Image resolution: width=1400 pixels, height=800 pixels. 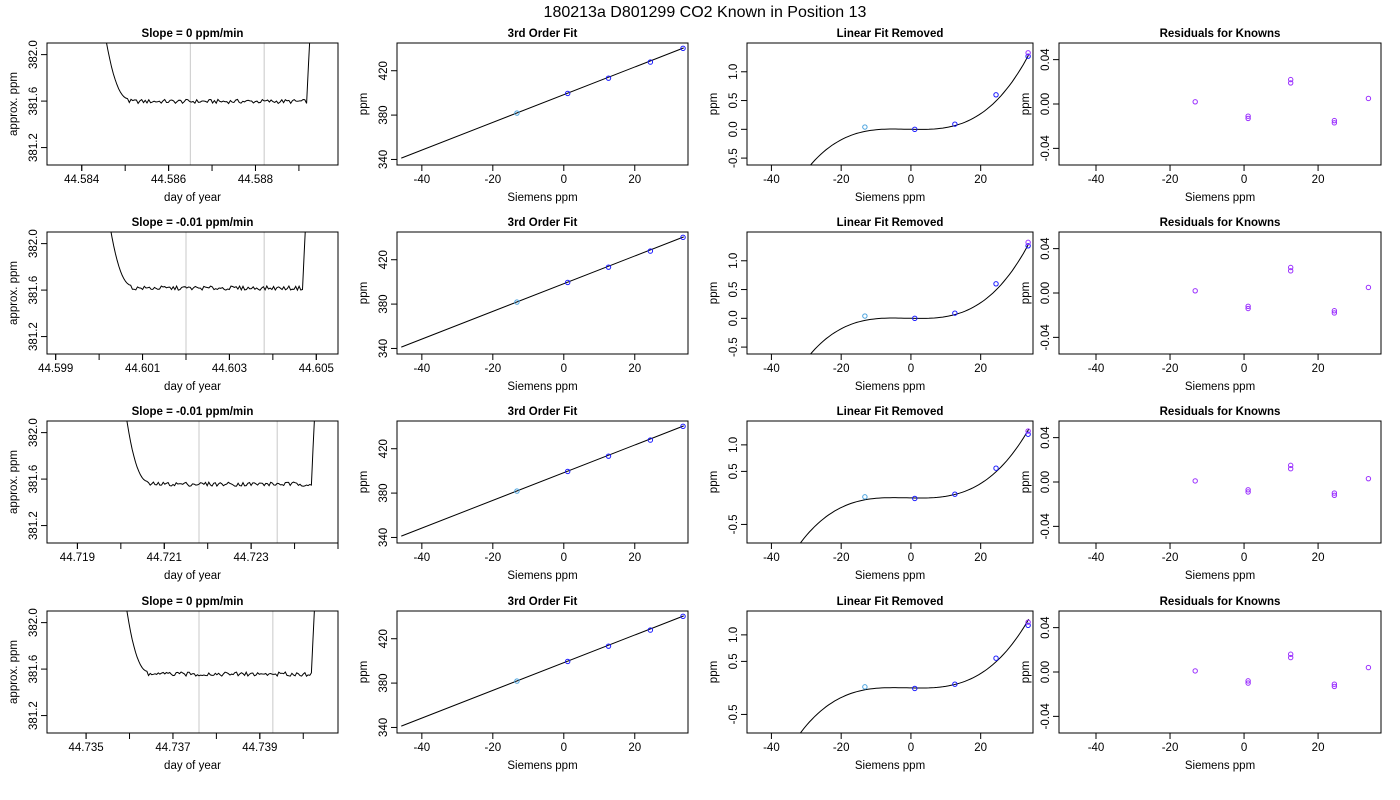 I want to click on y-tick-label: 381.2, so click(x=34, y=715).